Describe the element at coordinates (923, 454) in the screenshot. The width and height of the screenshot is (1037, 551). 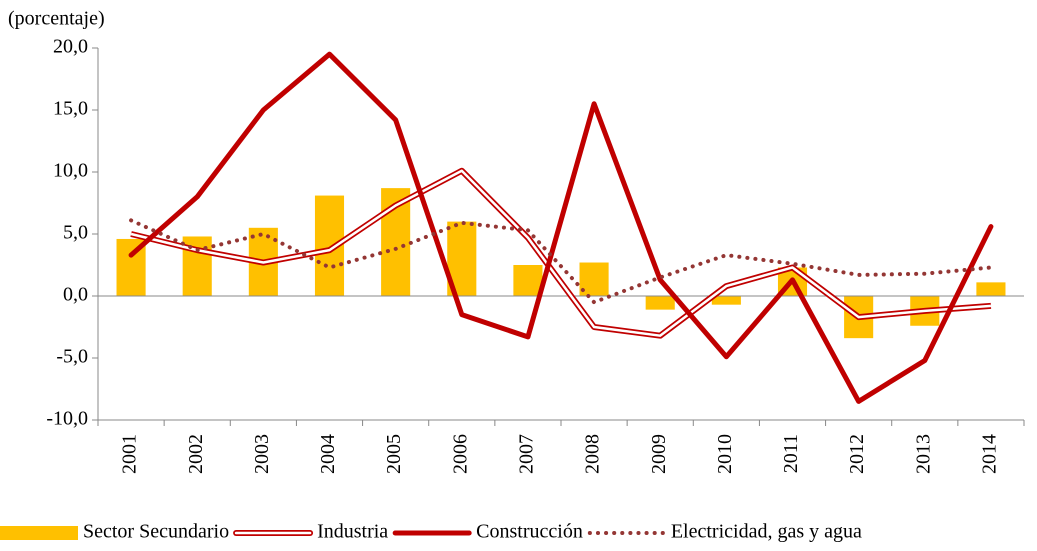
I see `x-tick-label: 2013` at that location.